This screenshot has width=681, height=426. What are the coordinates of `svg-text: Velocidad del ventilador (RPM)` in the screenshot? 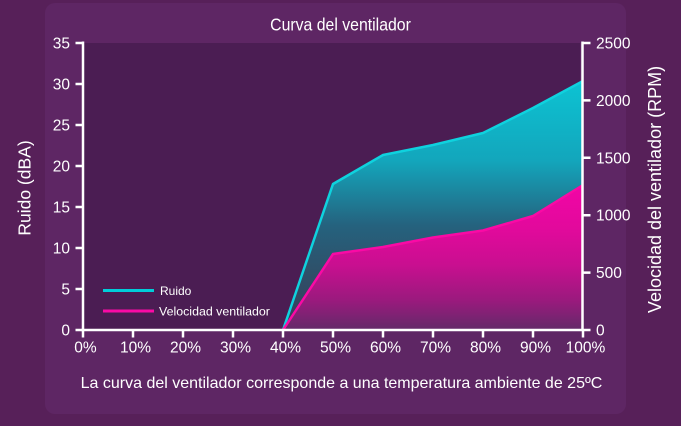 It's located at (655, 189).